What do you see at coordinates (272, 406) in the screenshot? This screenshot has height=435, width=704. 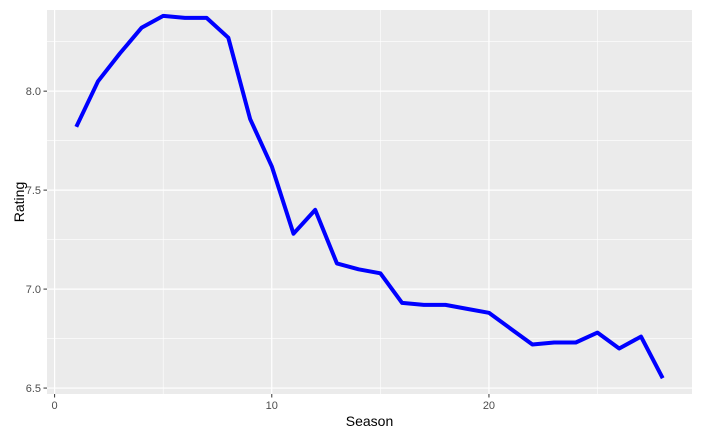 I see `x-tick-label: 10` at bounding box center [272, 406].